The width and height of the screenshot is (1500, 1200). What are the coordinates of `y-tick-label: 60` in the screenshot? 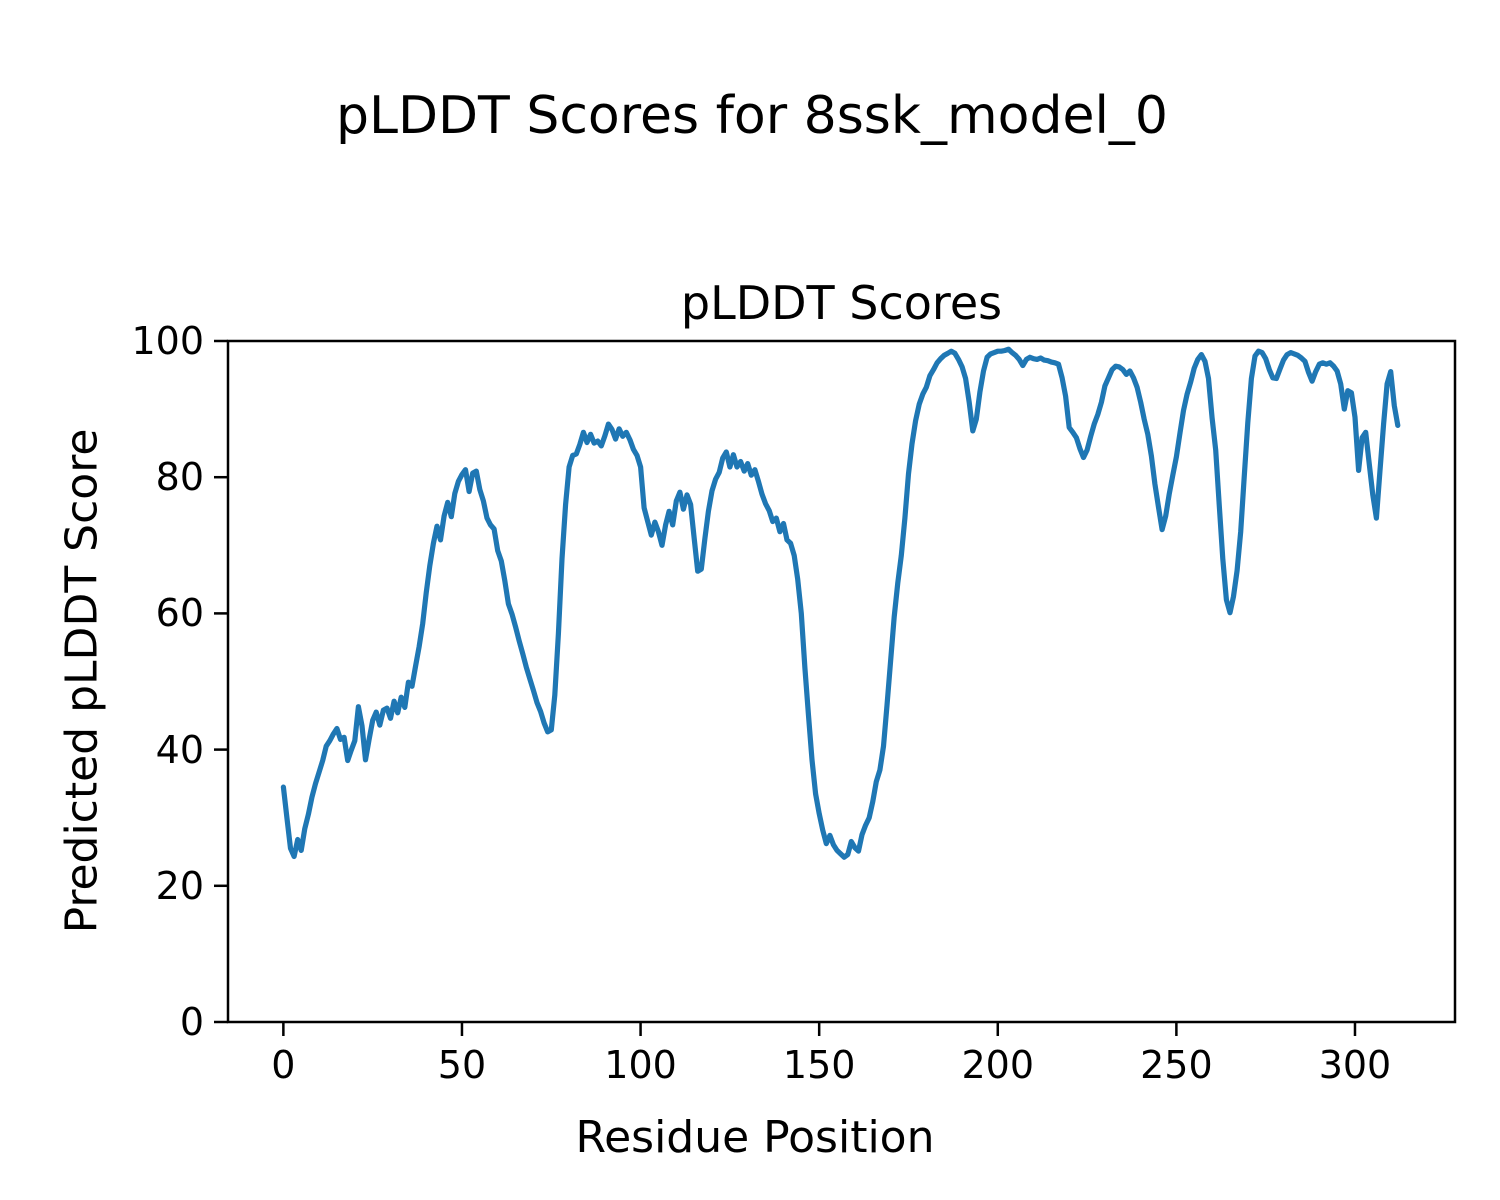 It's located at (179, 613).